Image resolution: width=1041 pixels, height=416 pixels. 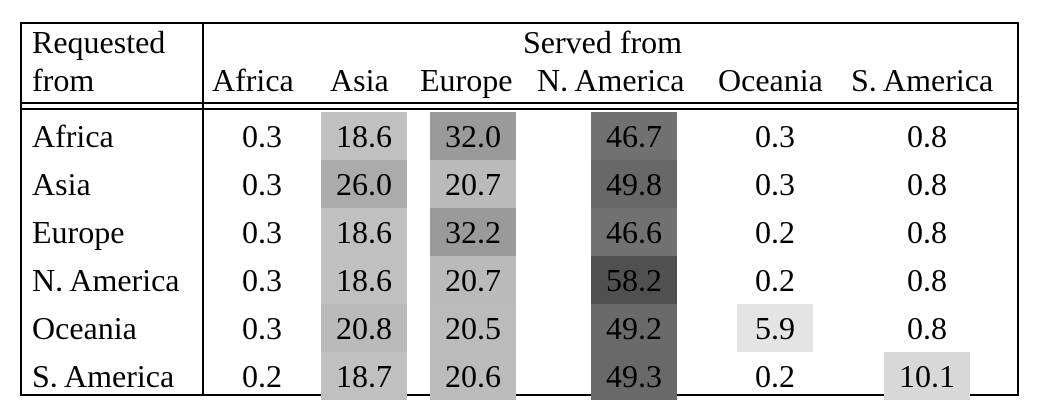 I want to click on column-header: Oceania, so click(x=770, y=80).